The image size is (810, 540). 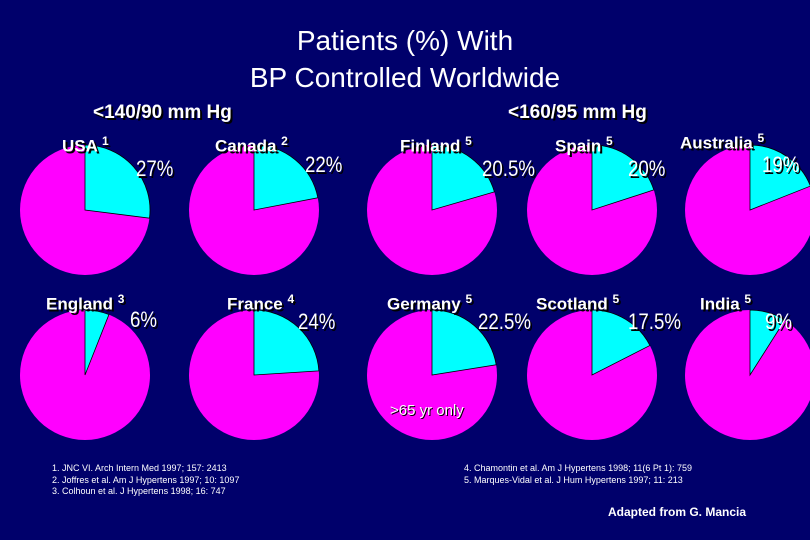 What do you see at coordinates (286, 177) in the screenshot?
I see `pie-slice-controlled-canada` at bounding box center [286, 177].